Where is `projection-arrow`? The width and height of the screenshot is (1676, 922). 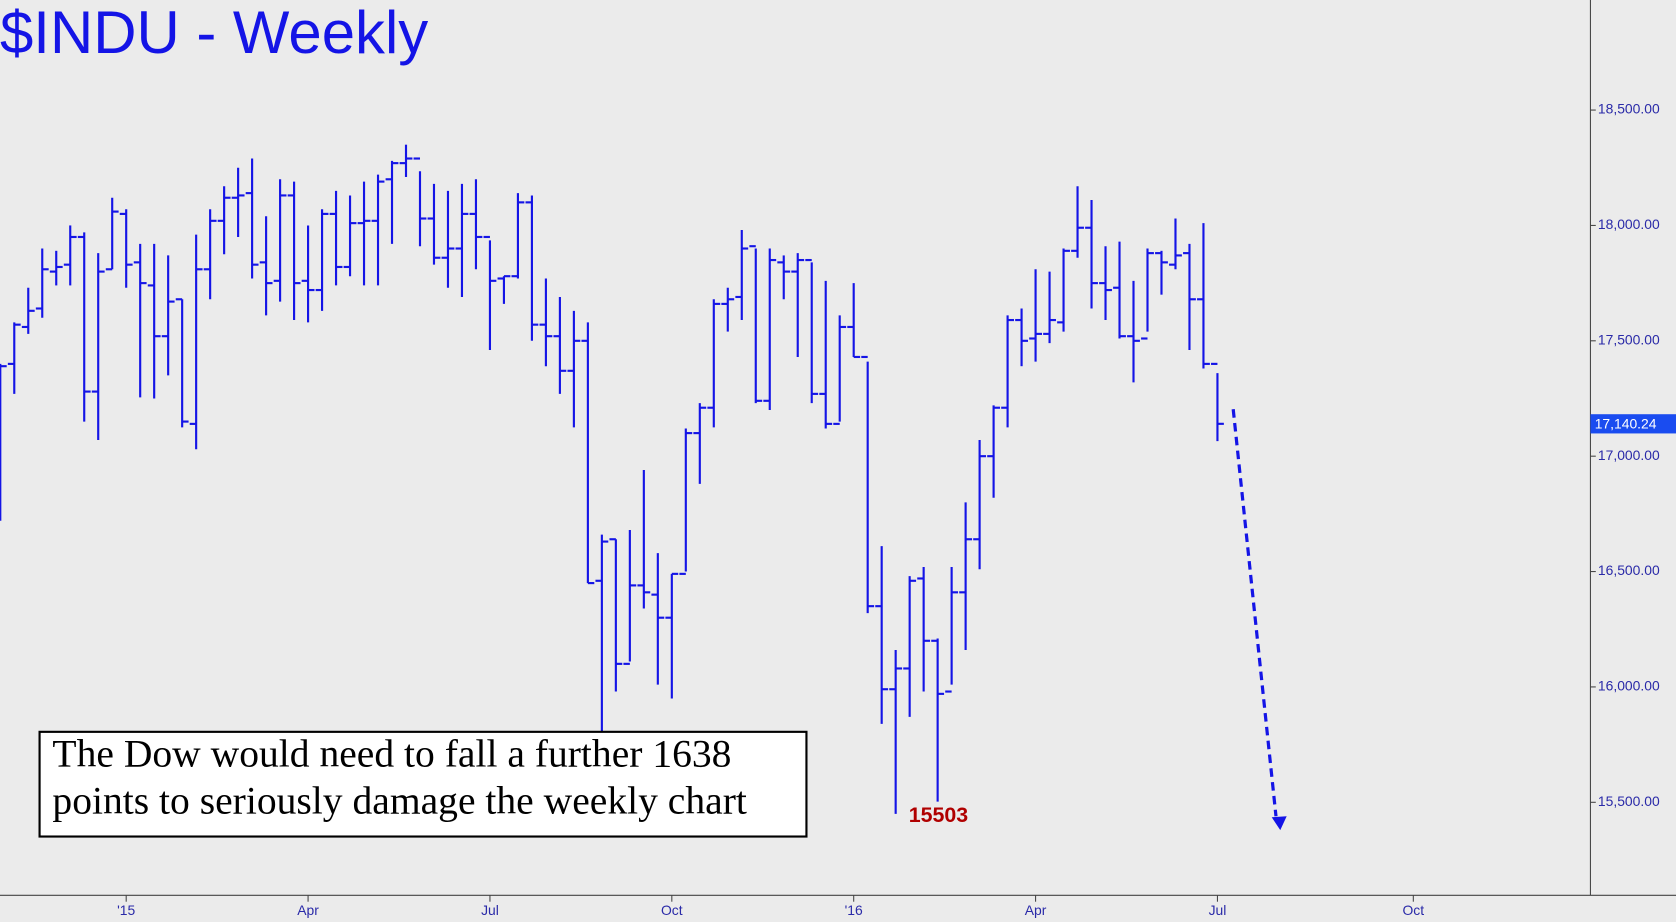
projection-arrow is located at coordinates (1254, 613).